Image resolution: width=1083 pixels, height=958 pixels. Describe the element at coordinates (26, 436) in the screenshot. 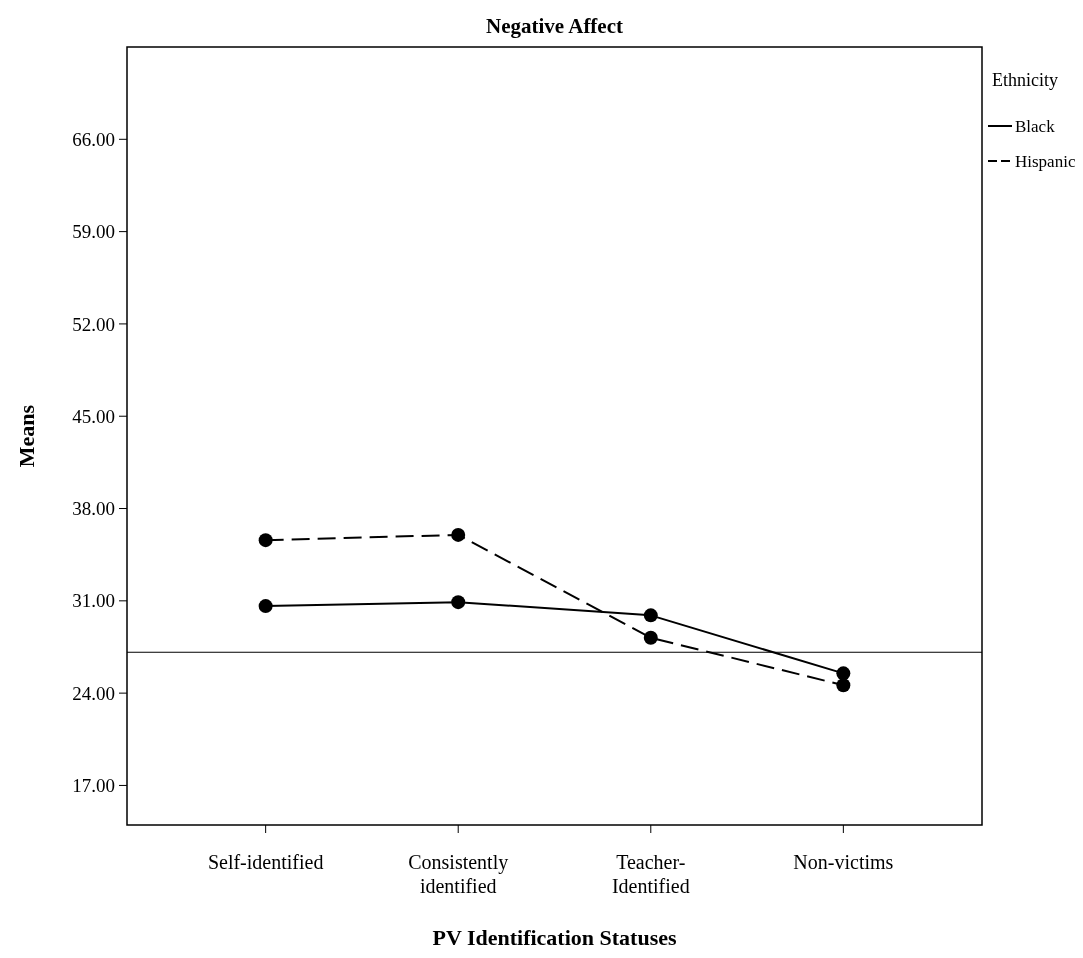

I see `y-axis-title: Means` at that location.